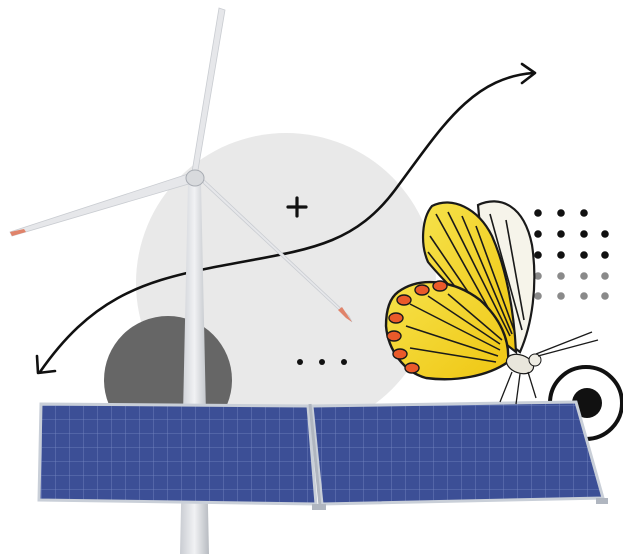  I want to click on plus-icon, so click(297, 207).